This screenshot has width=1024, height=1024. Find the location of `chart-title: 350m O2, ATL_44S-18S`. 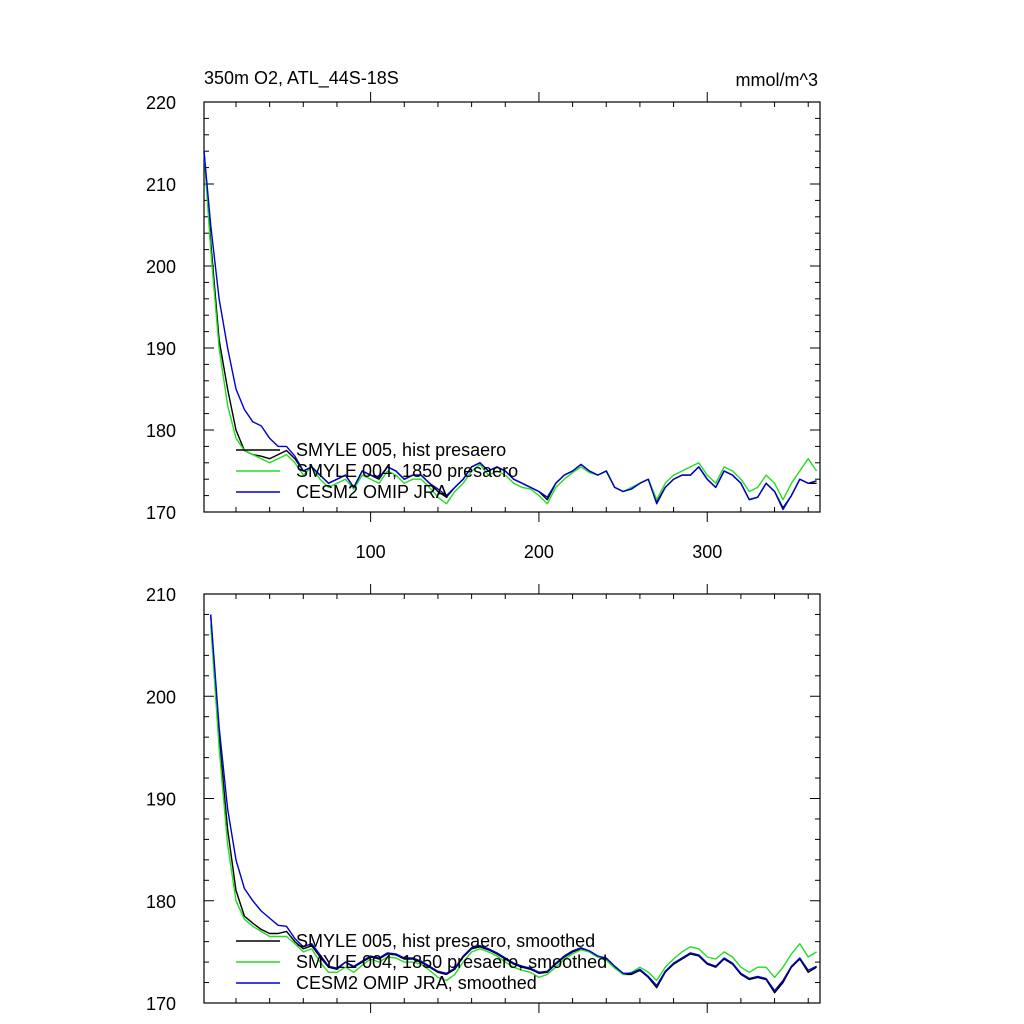

chart-title: 350m O2, ATL_44S-18S is located at coordinates (301, 78).